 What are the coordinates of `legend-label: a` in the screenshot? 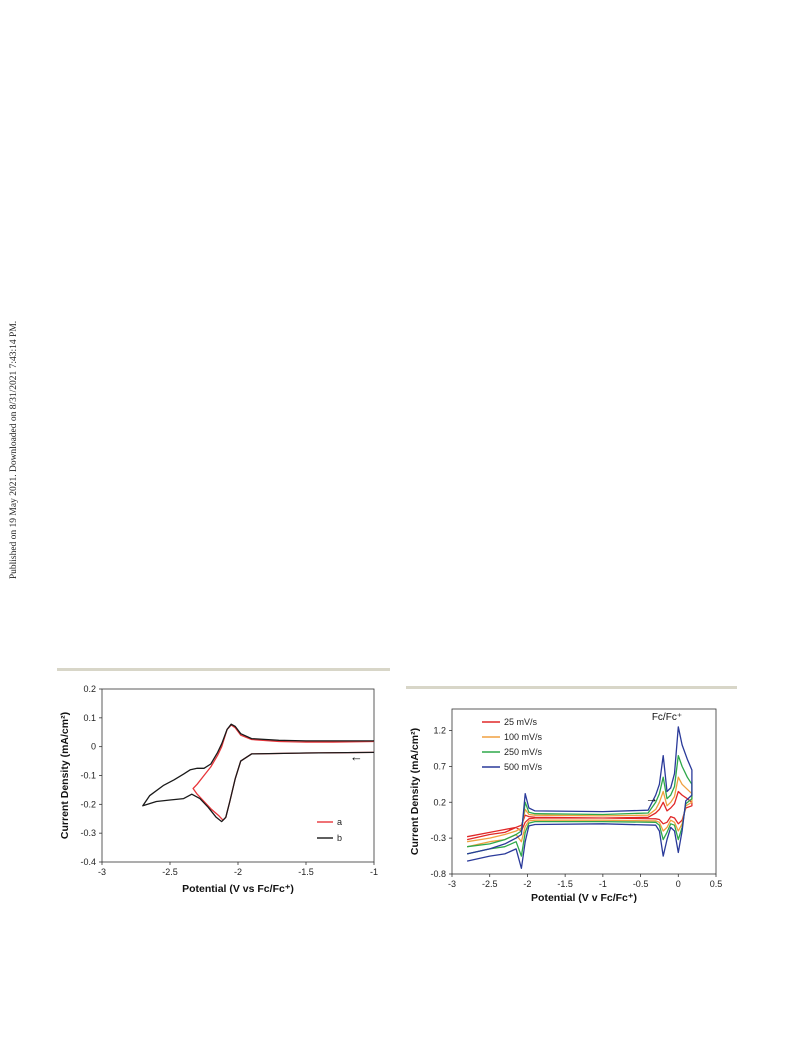 It's located at (339, 822).